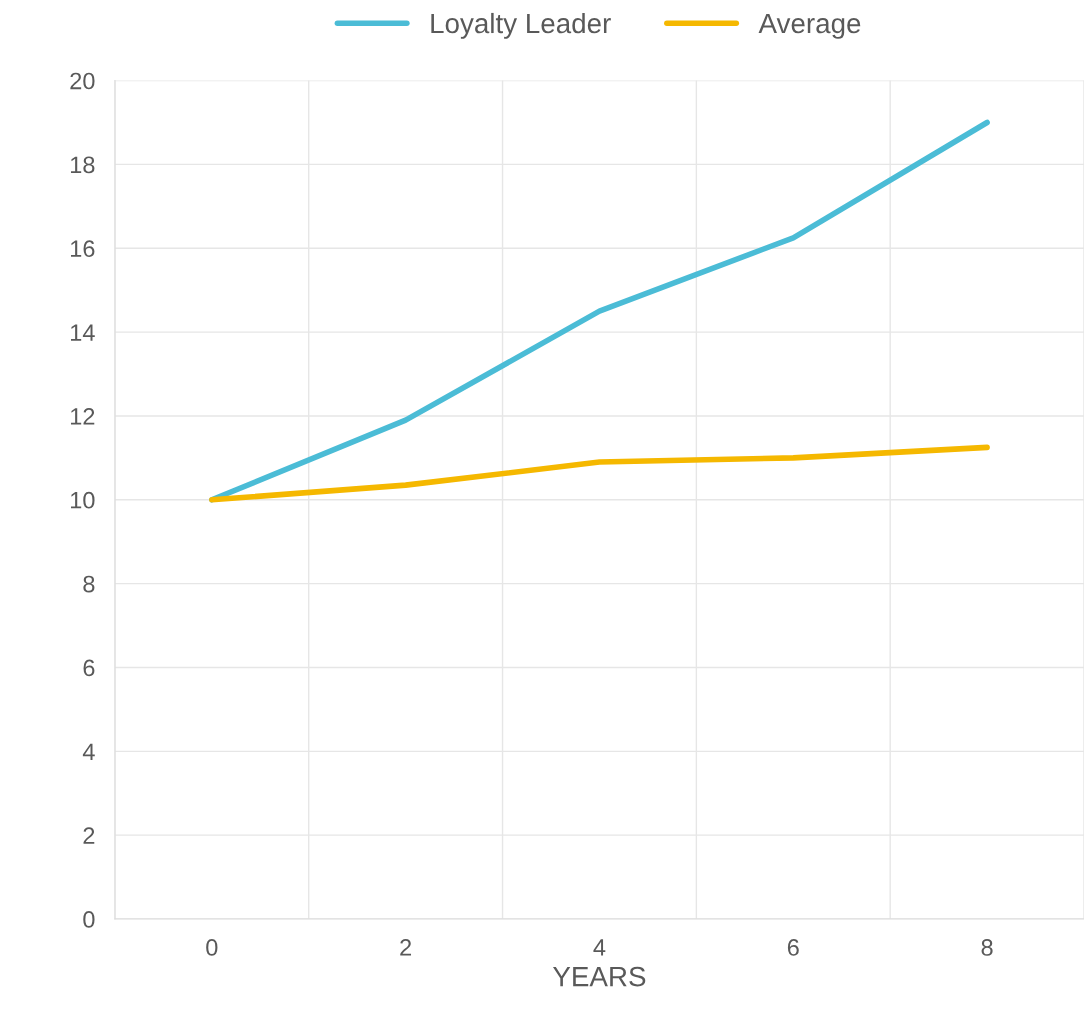 The width and height of the screenshot is (1084, 1020). Describe the element at coordinates (809, 26) in the screenshot. I see `legend-label: Average` at that location.